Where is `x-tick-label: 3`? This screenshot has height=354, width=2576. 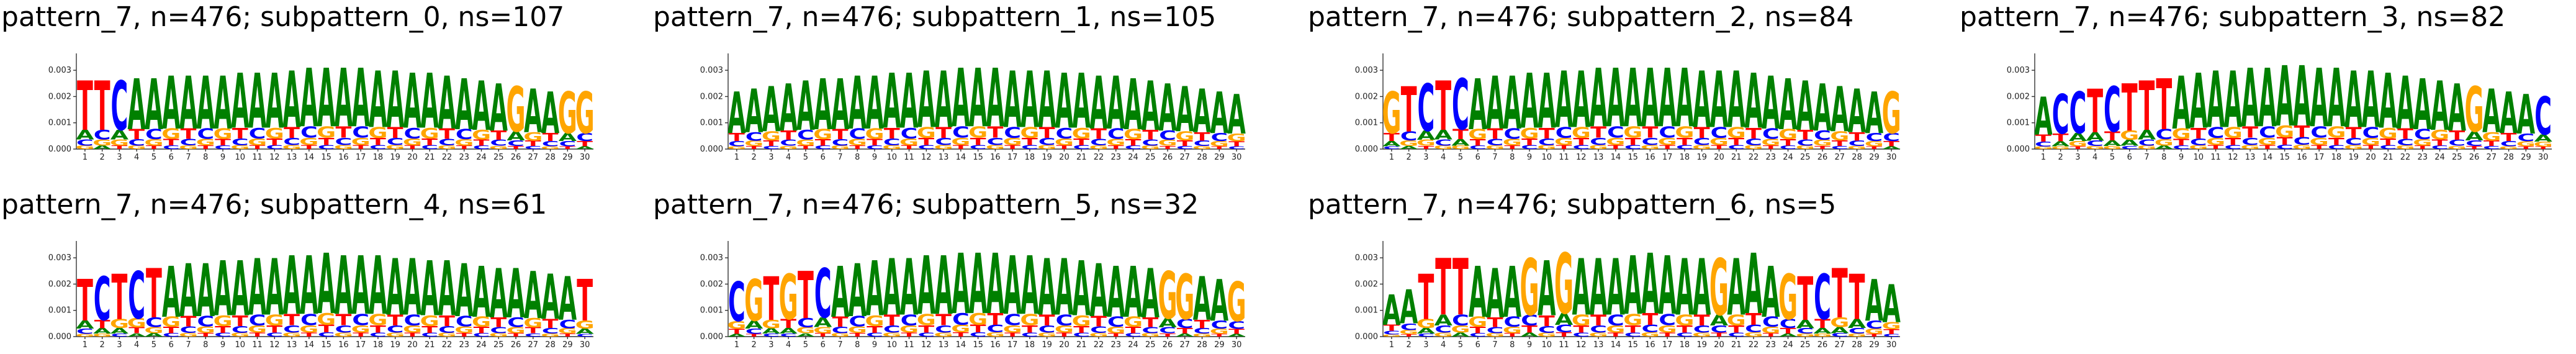 x-tick-label: 3 is located at coordinates (770, 345).